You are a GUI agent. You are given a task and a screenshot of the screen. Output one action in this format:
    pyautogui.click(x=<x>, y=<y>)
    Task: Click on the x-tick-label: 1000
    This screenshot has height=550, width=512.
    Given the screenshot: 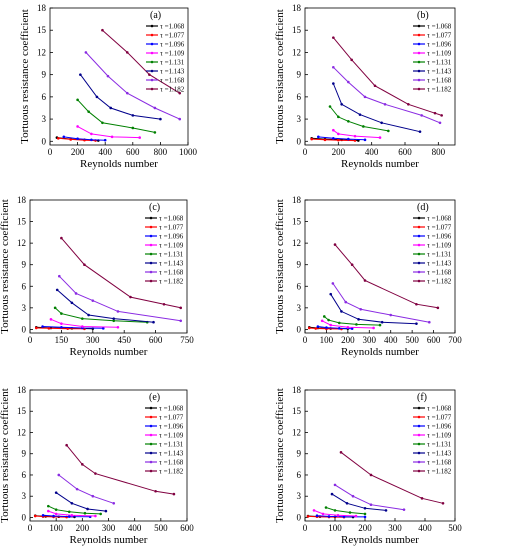 What is the action you would take?
    pyautogui.click(x=188, y=152)
    